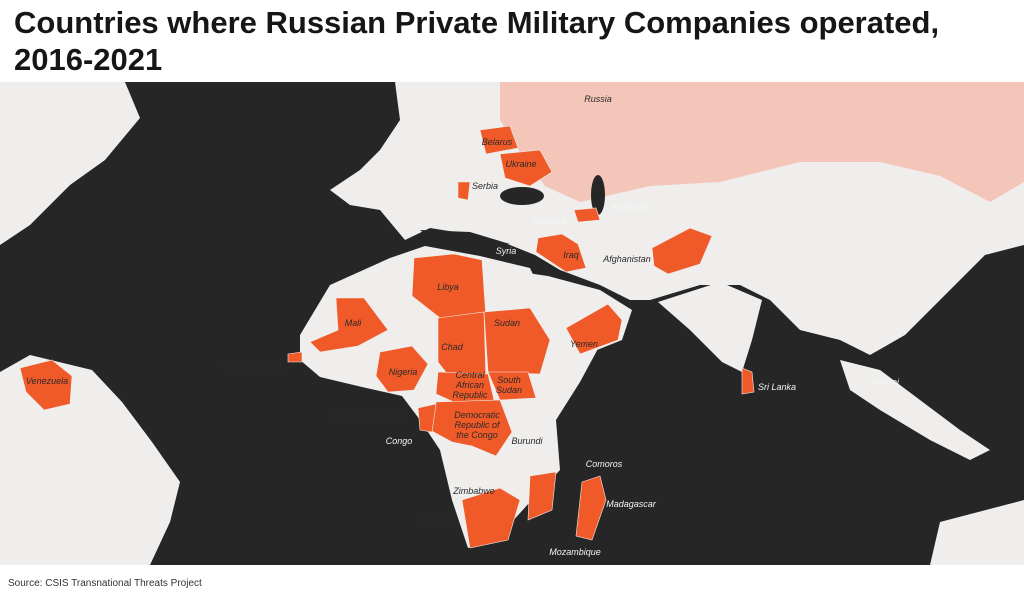  I want to click on country-label: Afghanistan, so click(627, 259).